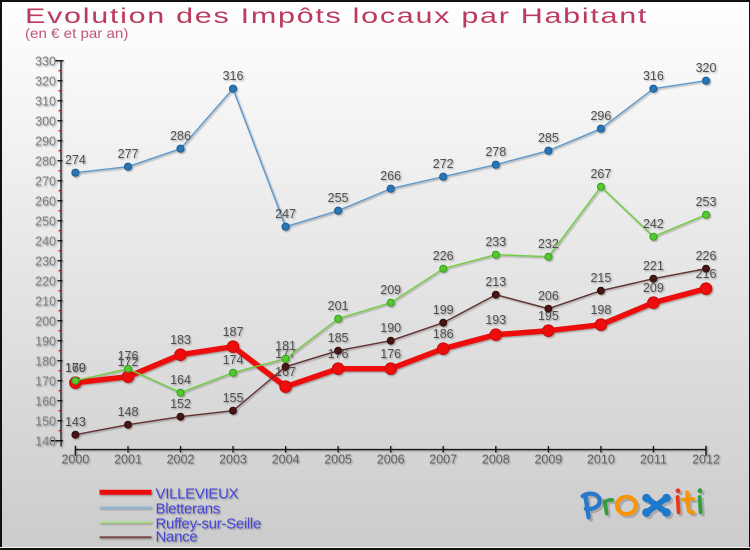  Describe the element at coordinates (600, 116) in the screenshot. I see `svg-text: 296` at that location.